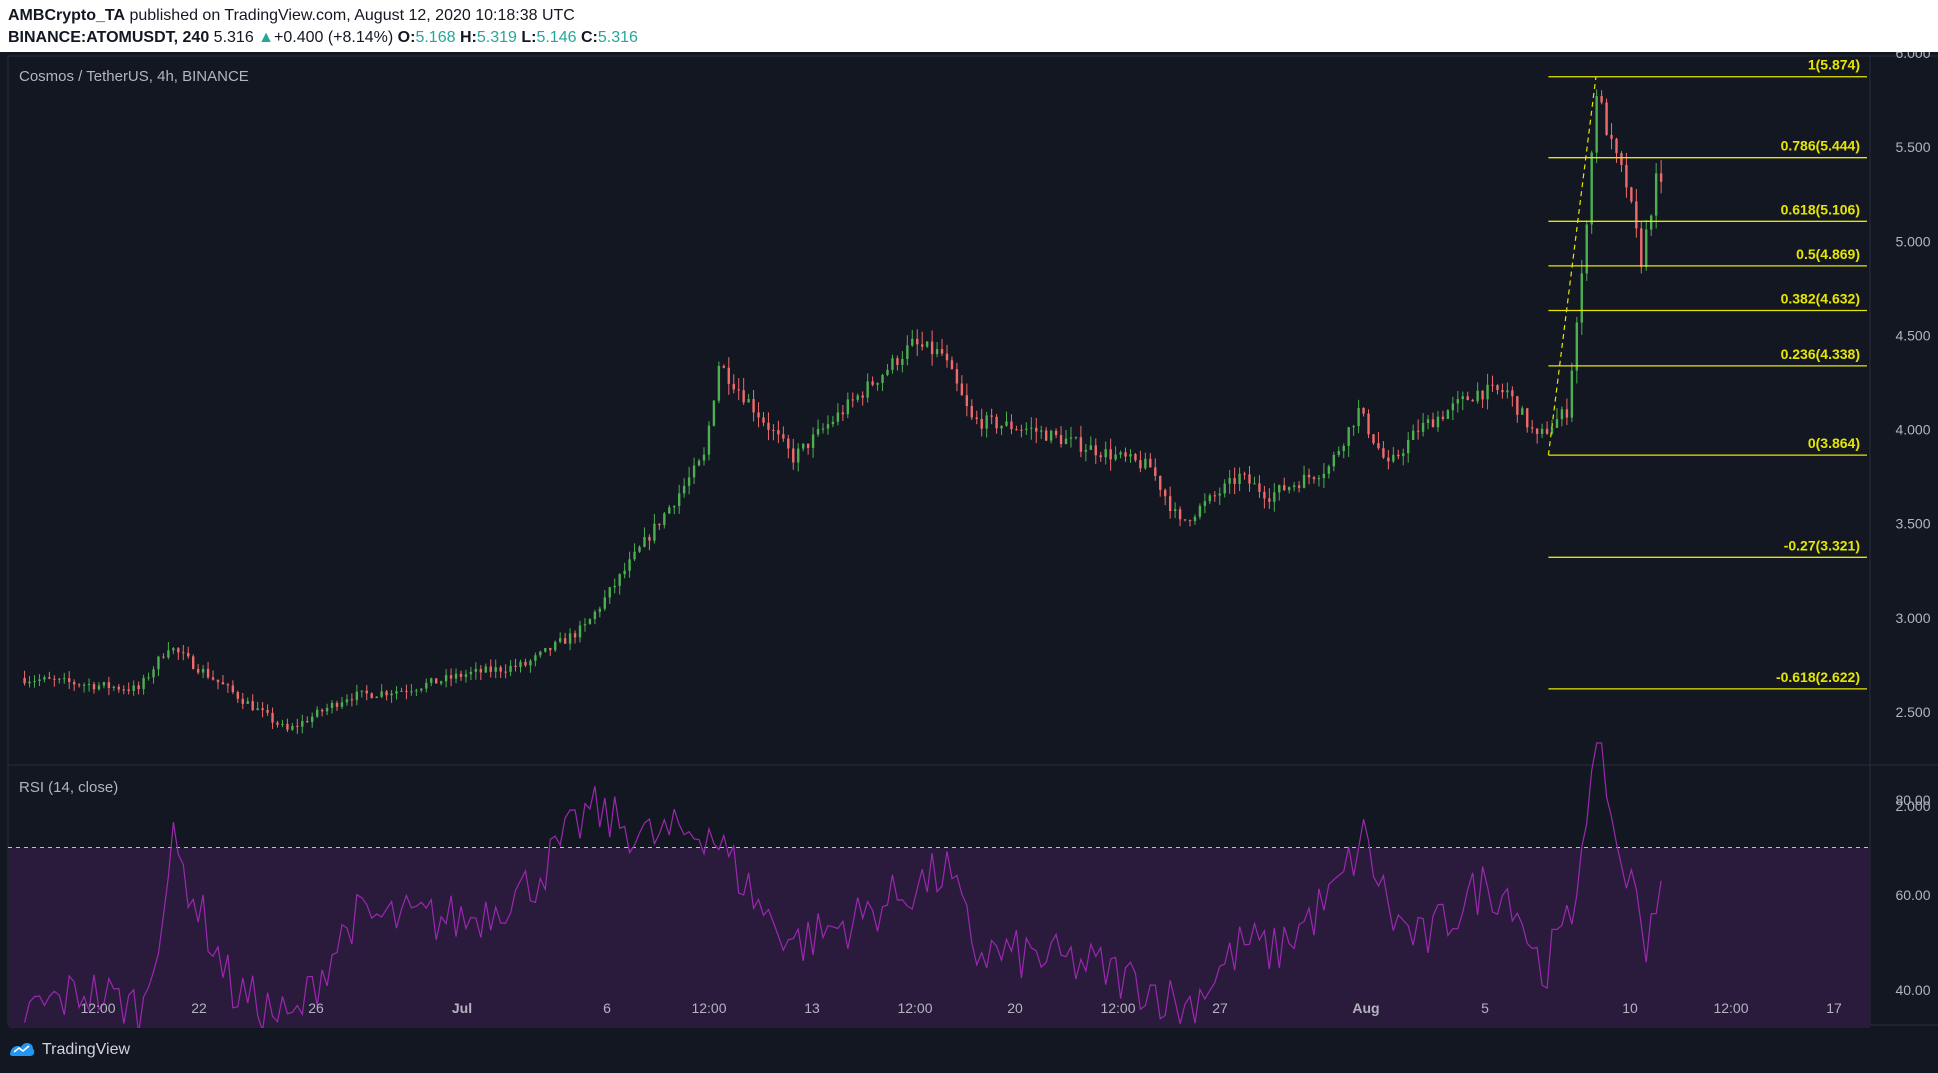 Image resolution: width=1938 pixels, height=1073 pixels. What do you see at coordinates (1828, 254) in the screenshot?
I see `fib-level-label: 0.5(4.869)` at bounding box center [1828, 254].